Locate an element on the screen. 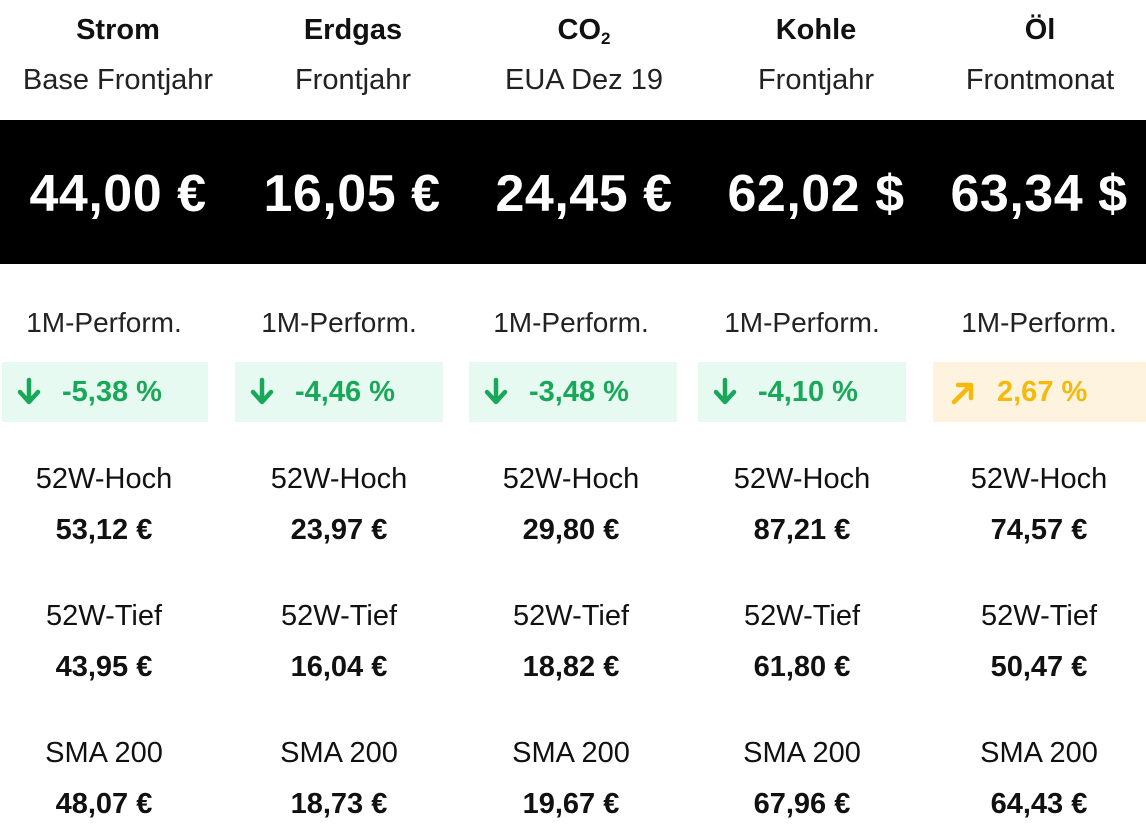  perf-value-erdgas: -4,46 % is located at coordinates (345, 391).